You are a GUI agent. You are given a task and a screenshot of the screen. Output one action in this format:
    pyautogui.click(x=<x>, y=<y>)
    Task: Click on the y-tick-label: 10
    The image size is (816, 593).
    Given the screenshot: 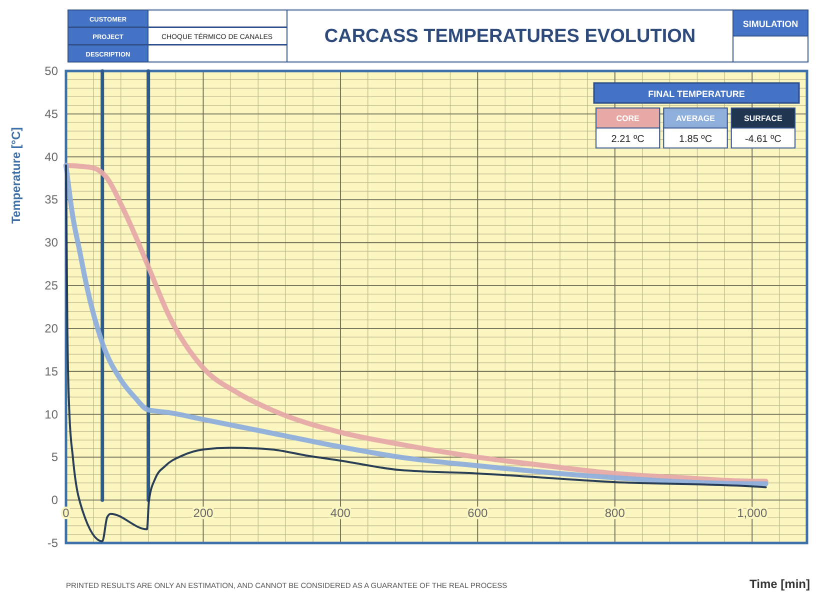 What is the action you would take?
    pyautogui.click(x=51, y=414)
    